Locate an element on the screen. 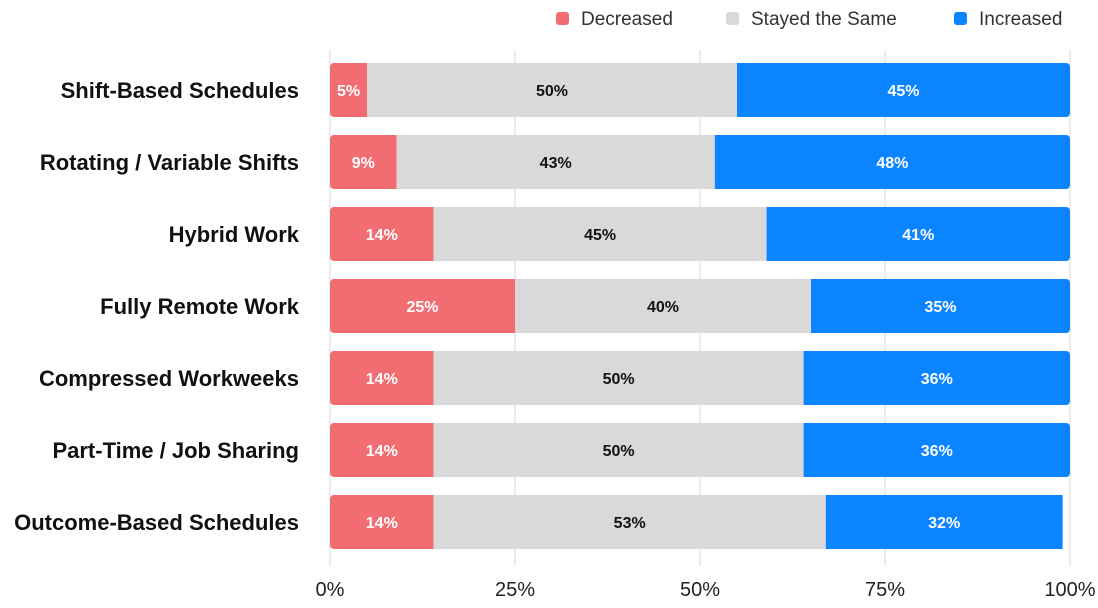  x-tick-label: 50% is located at coordinates (700, 590).